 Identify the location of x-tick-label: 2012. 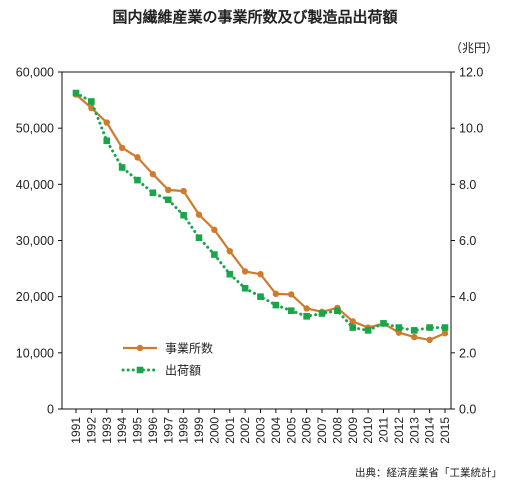
(399, 430).